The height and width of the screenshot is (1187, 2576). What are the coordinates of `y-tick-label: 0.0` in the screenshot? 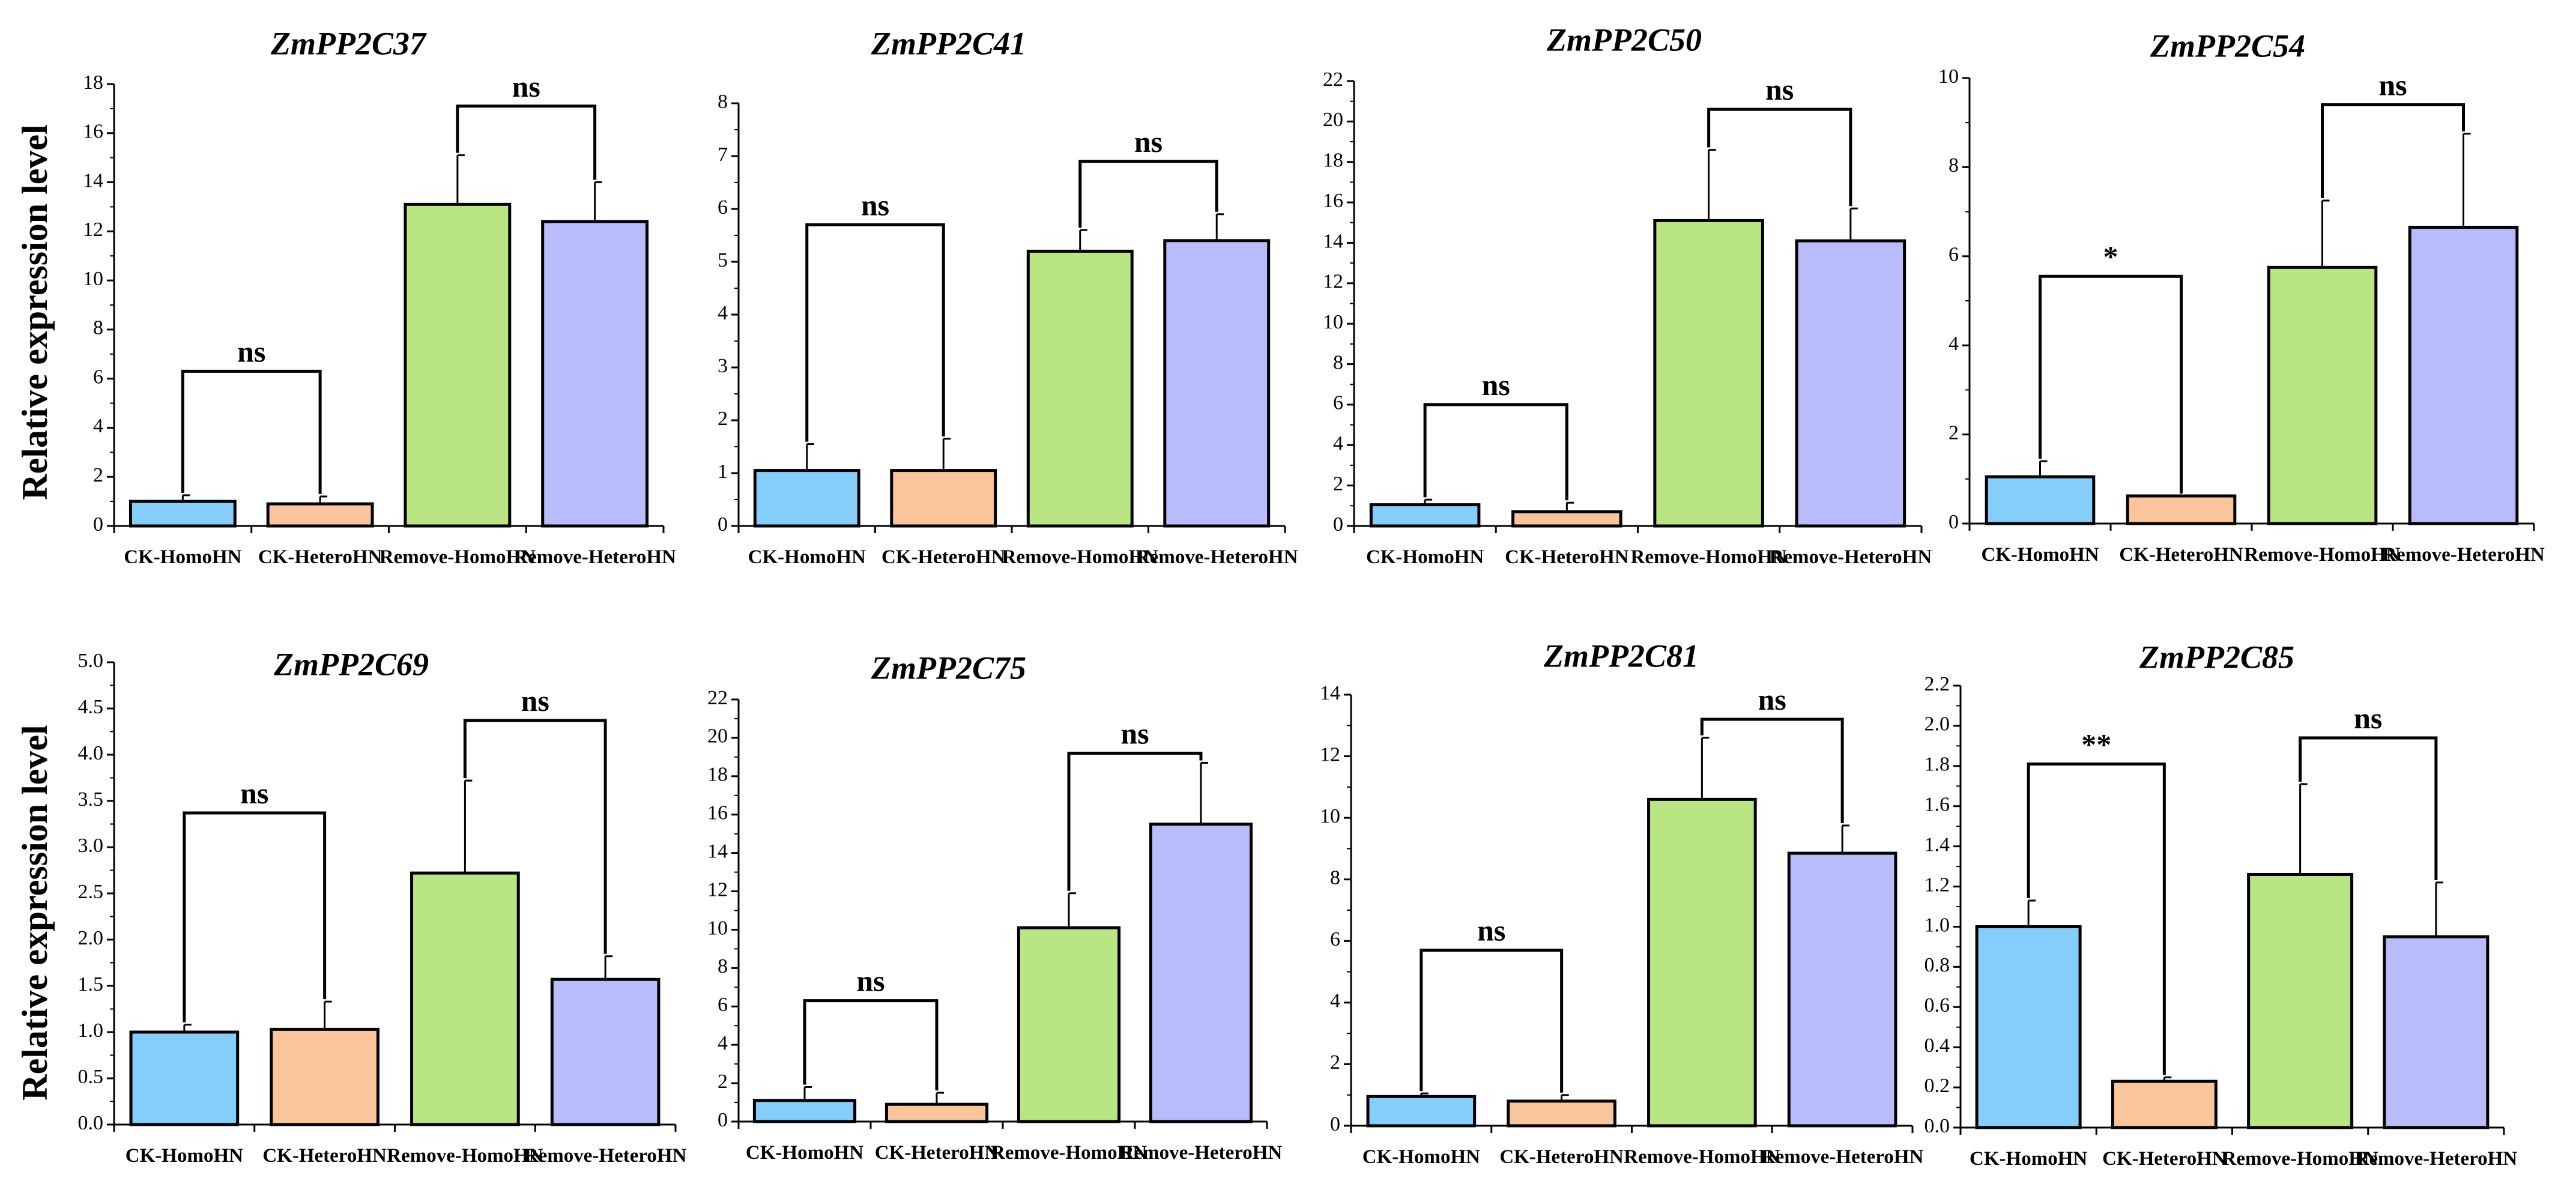 It's located at (1937, 1126).